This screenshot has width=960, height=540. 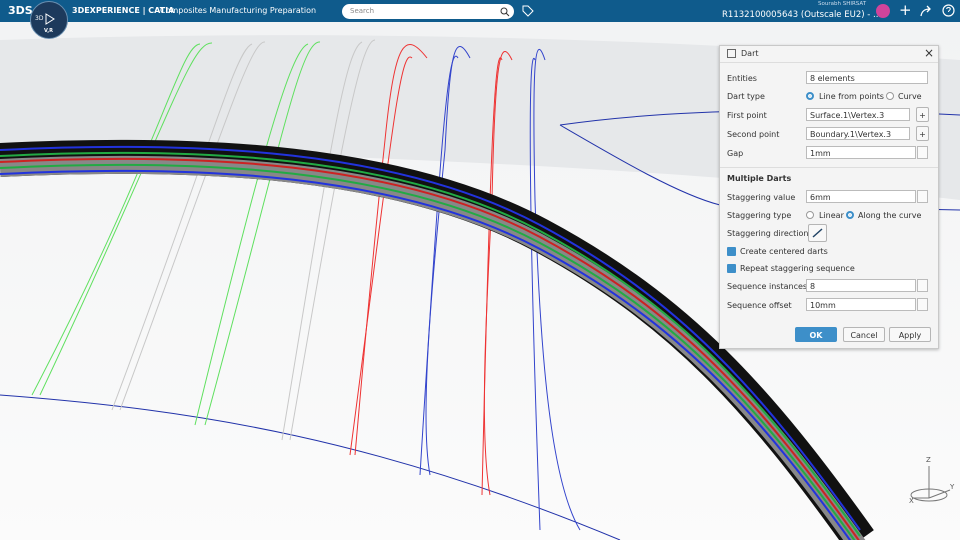 I want to click on user-name: Sourabh SHIRSAT, so click(x=842, y=4).